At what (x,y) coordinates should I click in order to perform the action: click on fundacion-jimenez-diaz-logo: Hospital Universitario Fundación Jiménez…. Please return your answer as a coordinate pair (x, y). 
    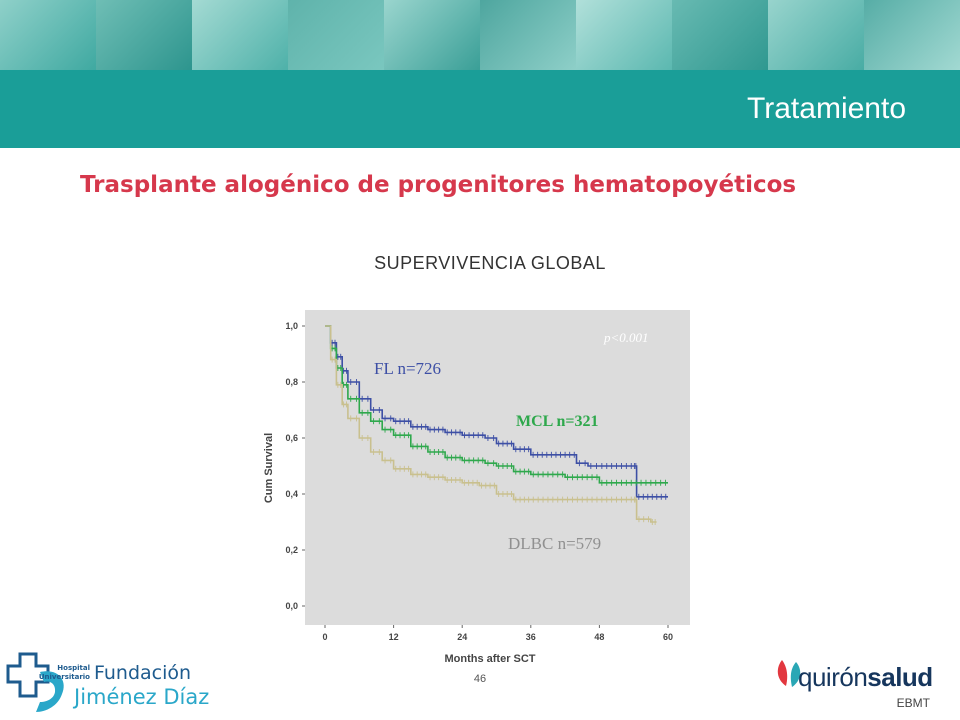
    Looking at the image, I should click on (107, 682).